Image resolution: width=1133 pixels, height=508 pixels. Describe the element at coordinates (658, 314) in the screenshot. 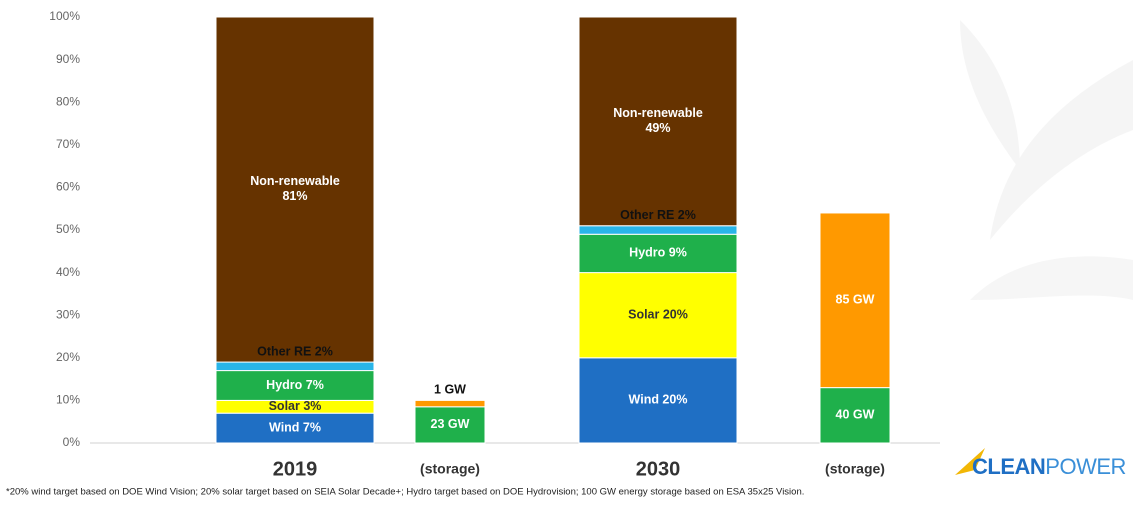

I see `data-label: Solar 20%` at that location.